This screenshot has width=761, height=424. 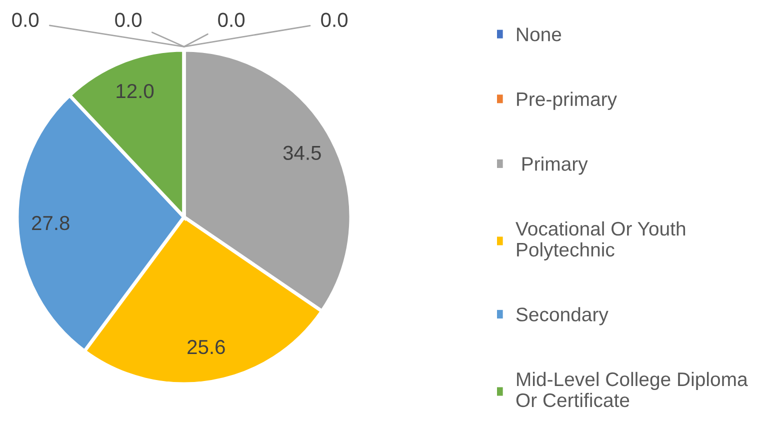 I want to click on legend-label: None, so click(x=539, y=35).